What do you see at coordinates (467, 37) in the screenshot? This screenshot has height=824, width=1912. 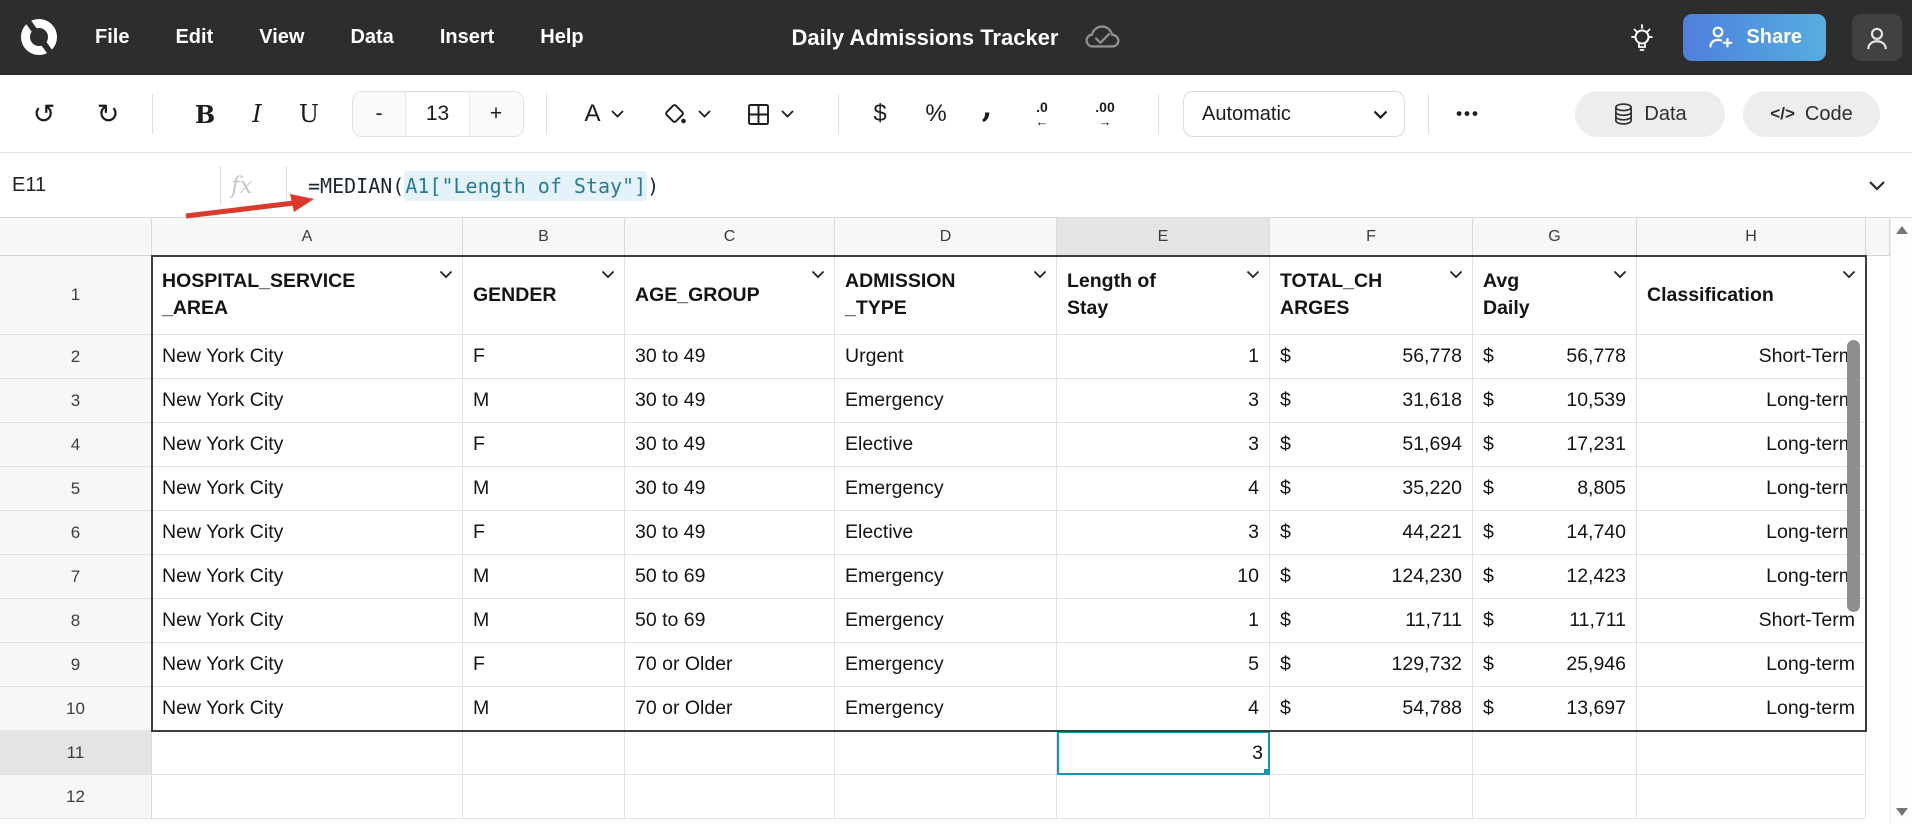 I see `menu-insert: Insert` at bounding box center [467, 37].